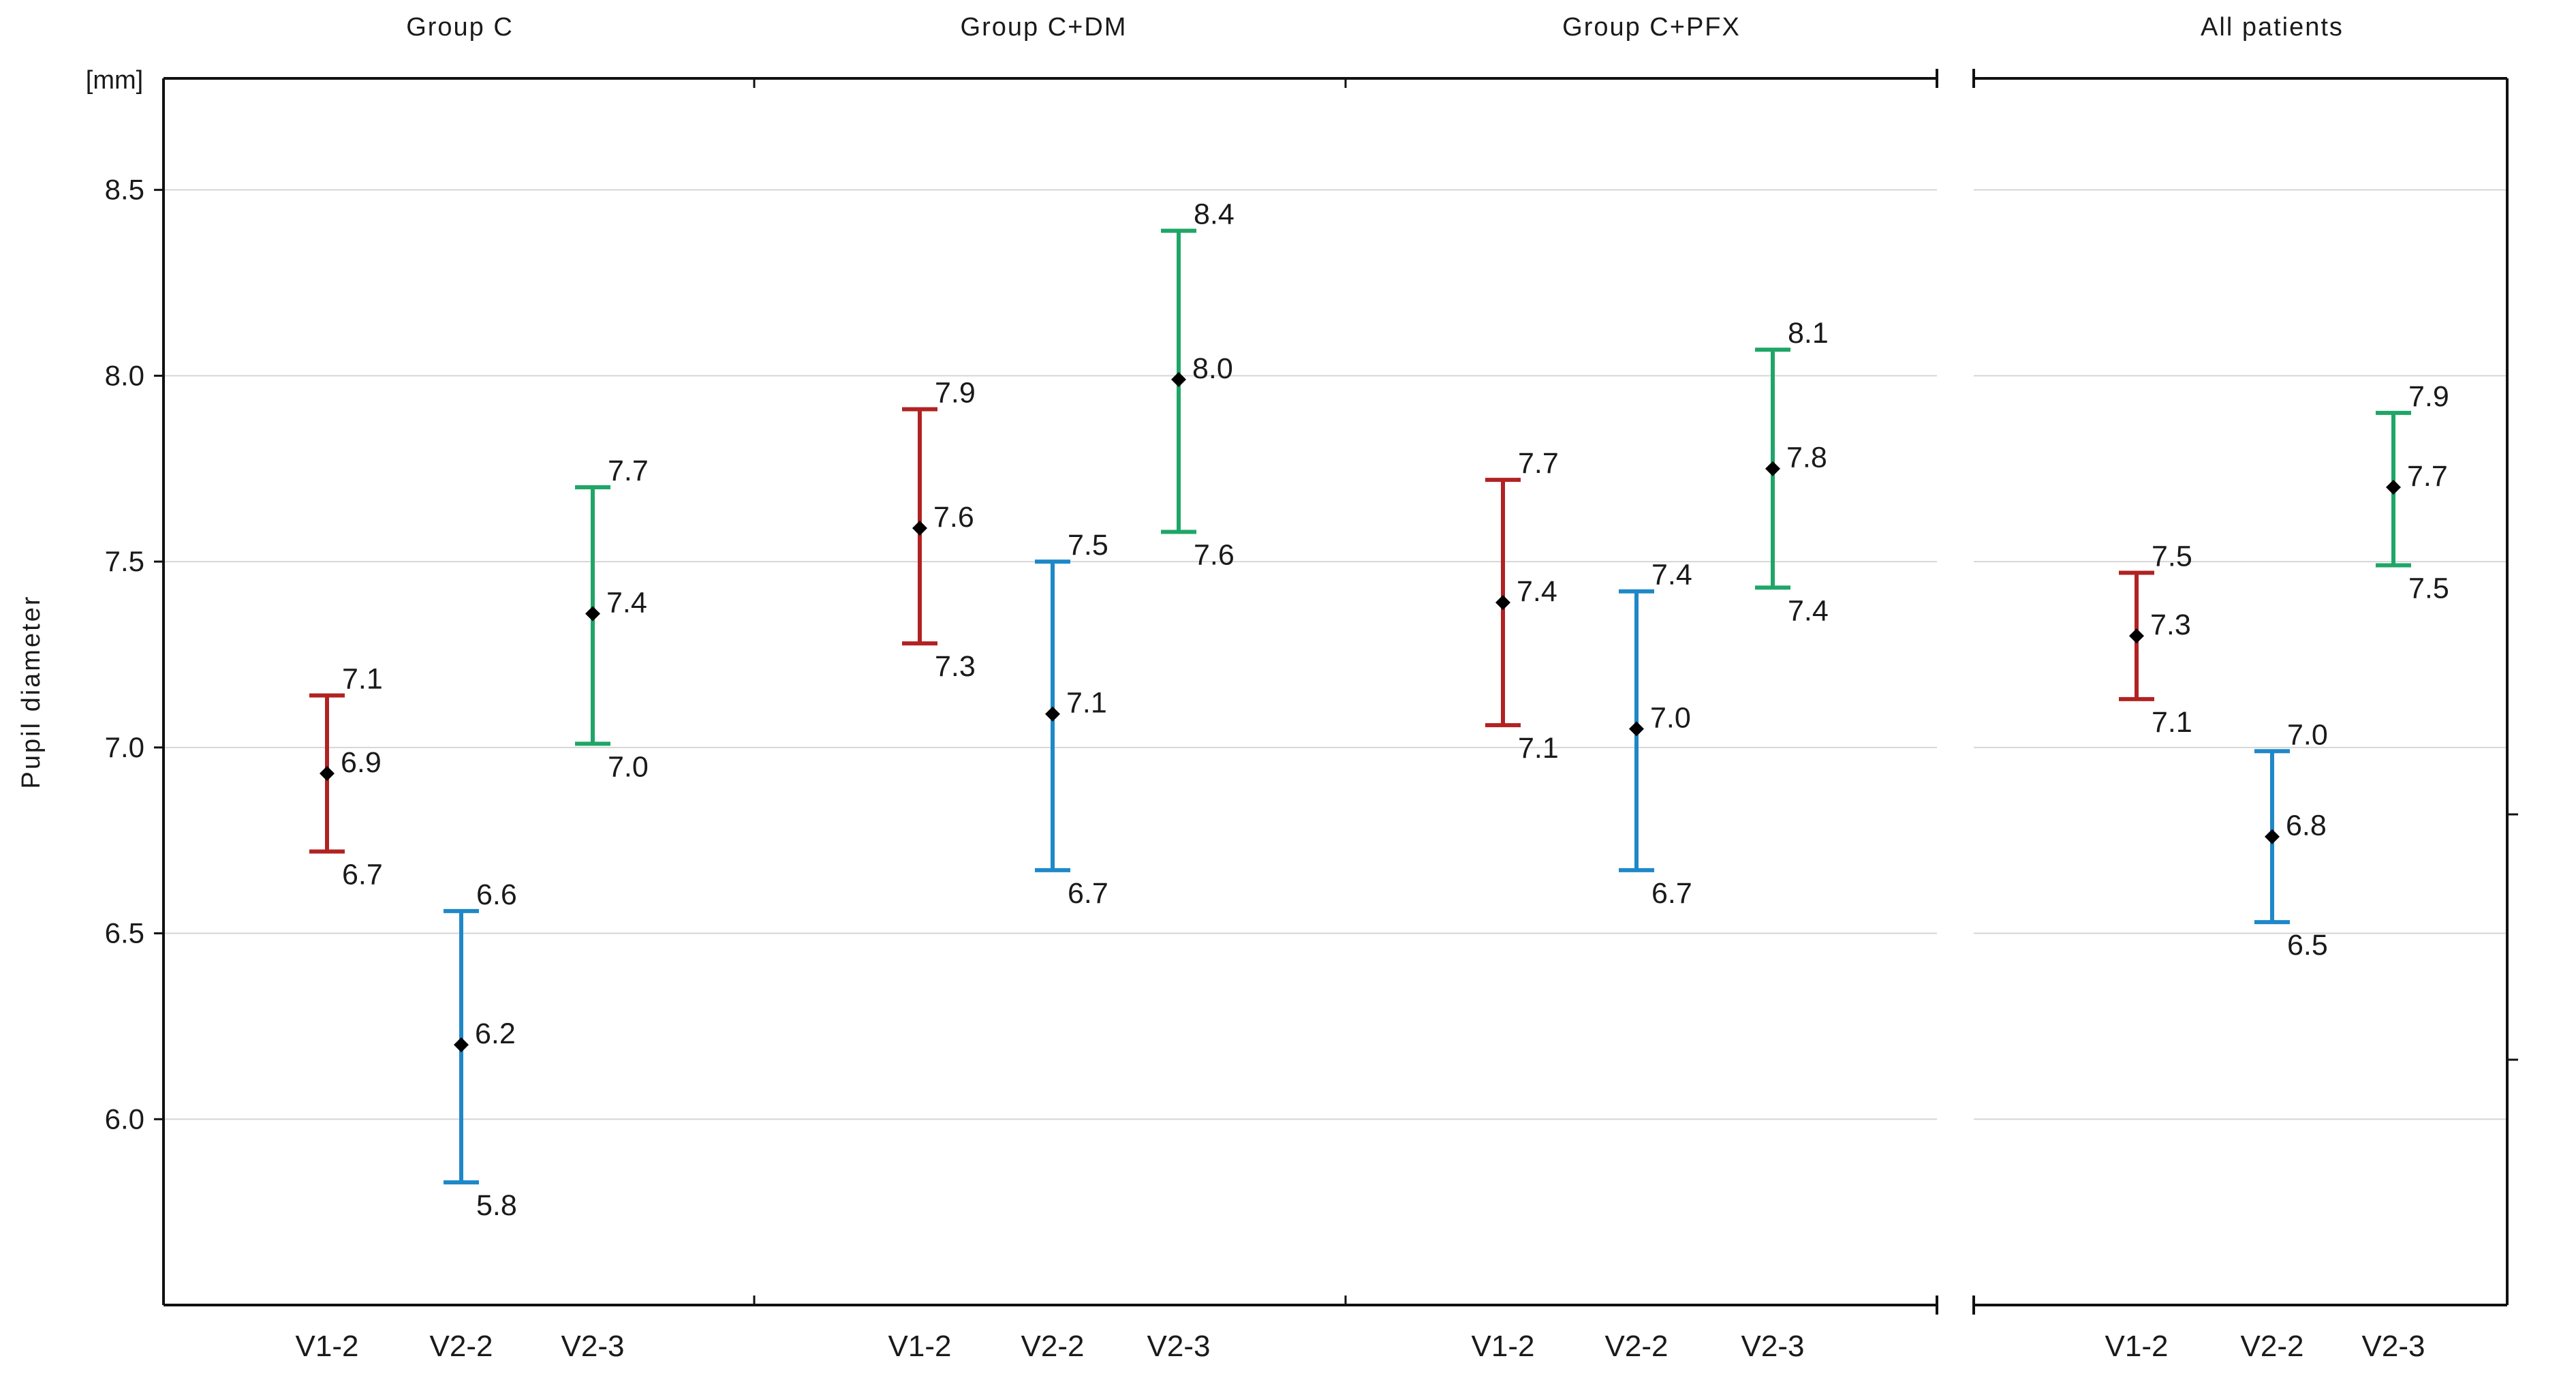 This screenshot has height=1380, width=2576. I want to click on panel-title: Group C+PFX, so click(1652, 27).